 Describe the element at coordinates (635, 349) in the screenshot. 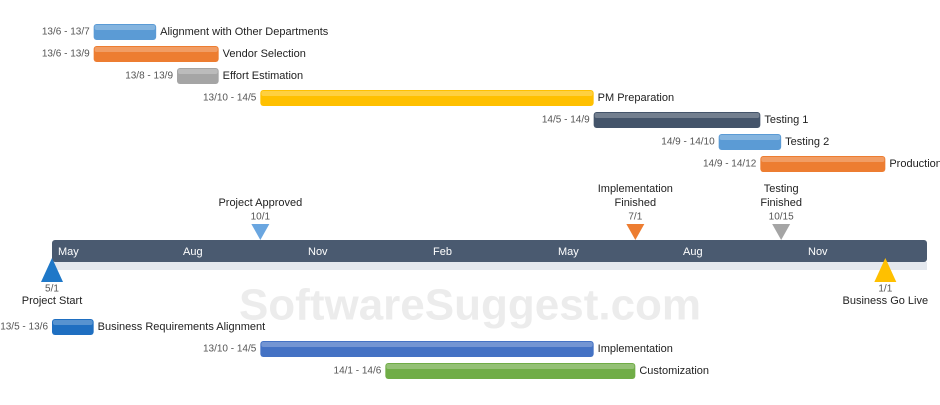

I see `task-name: Implementation` at that location.